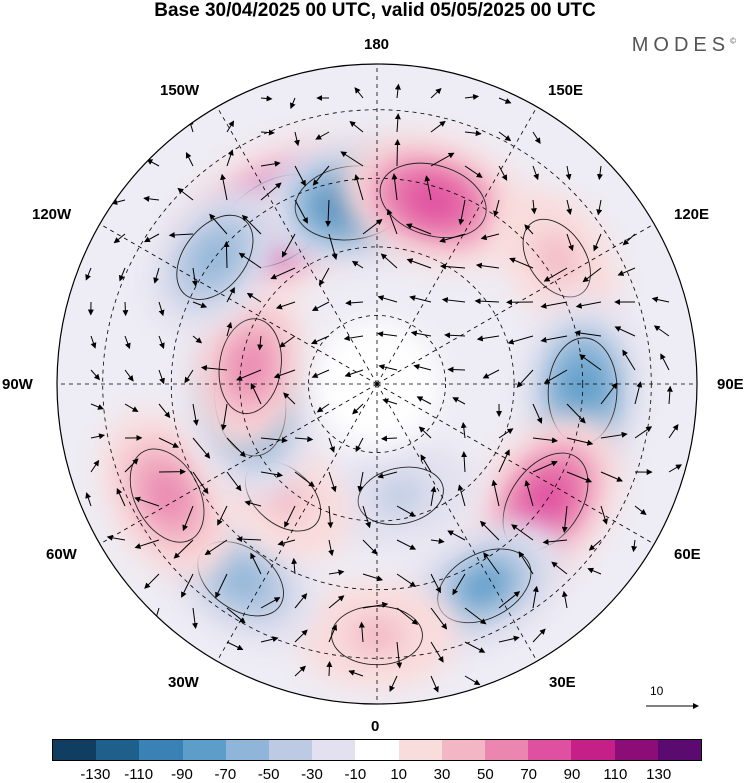 The width and height of the screenshot is (750, 783). I want to click on lon-label-150e: 150E, so click(566, 90).